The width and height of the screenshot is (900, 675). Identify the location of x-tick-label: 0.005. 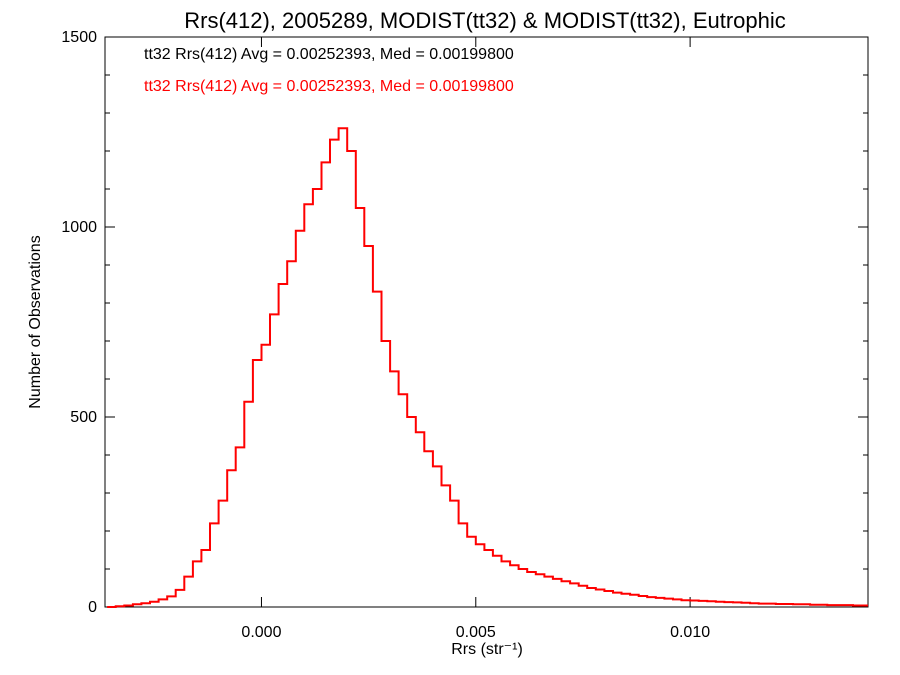
(476, 632).